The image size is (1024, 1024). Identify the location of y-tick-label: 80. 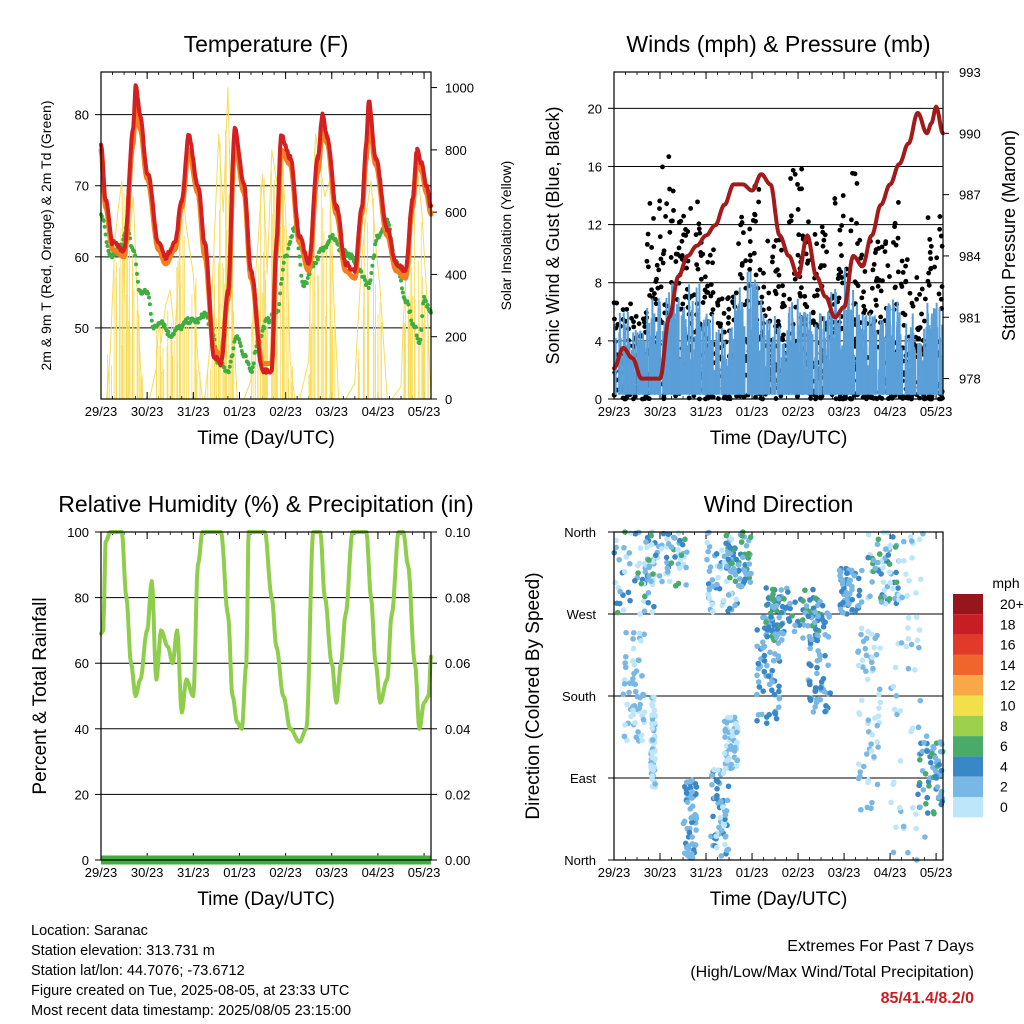
(82, 115).